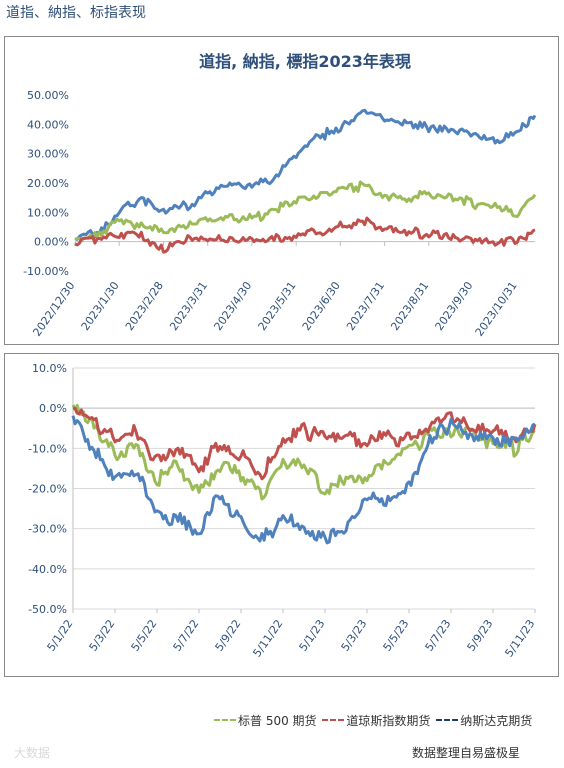 This screenshot has width=564, height=768. Describe the element at coordinates (47, 569) in the screenshot. I see `y-tick-label: -40.0%` at that location.